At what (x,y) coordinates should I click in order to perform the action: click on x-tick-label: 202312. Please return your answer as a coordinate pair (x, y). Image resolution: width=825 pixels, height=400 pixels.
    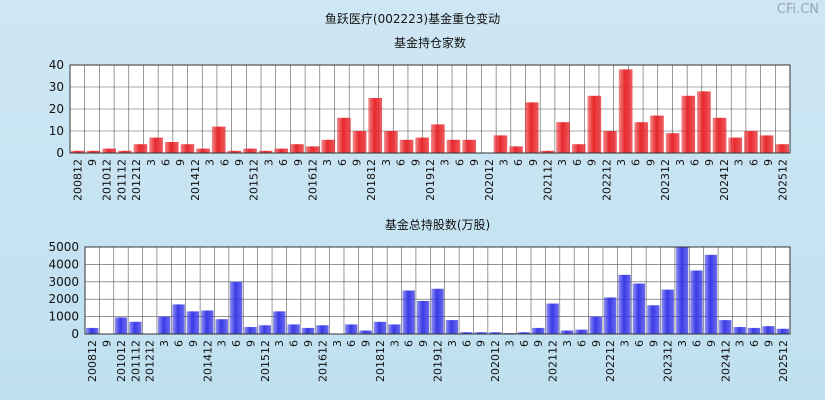
    Looking at the image, I should click on (665, 179).